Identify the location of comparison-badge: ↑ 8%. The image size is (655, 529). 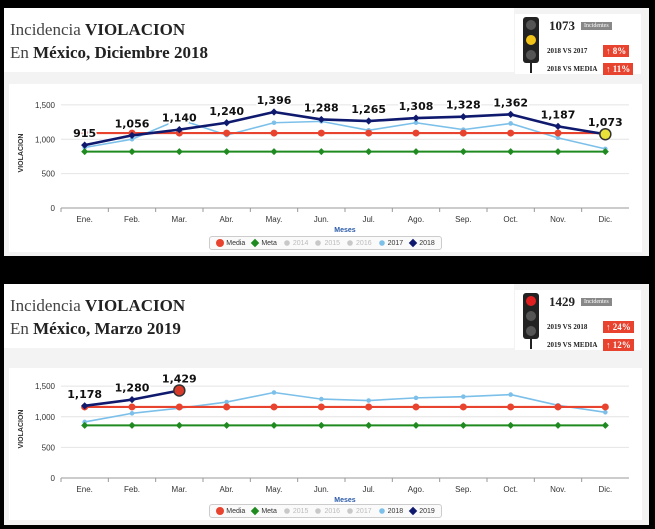
(616, 51).